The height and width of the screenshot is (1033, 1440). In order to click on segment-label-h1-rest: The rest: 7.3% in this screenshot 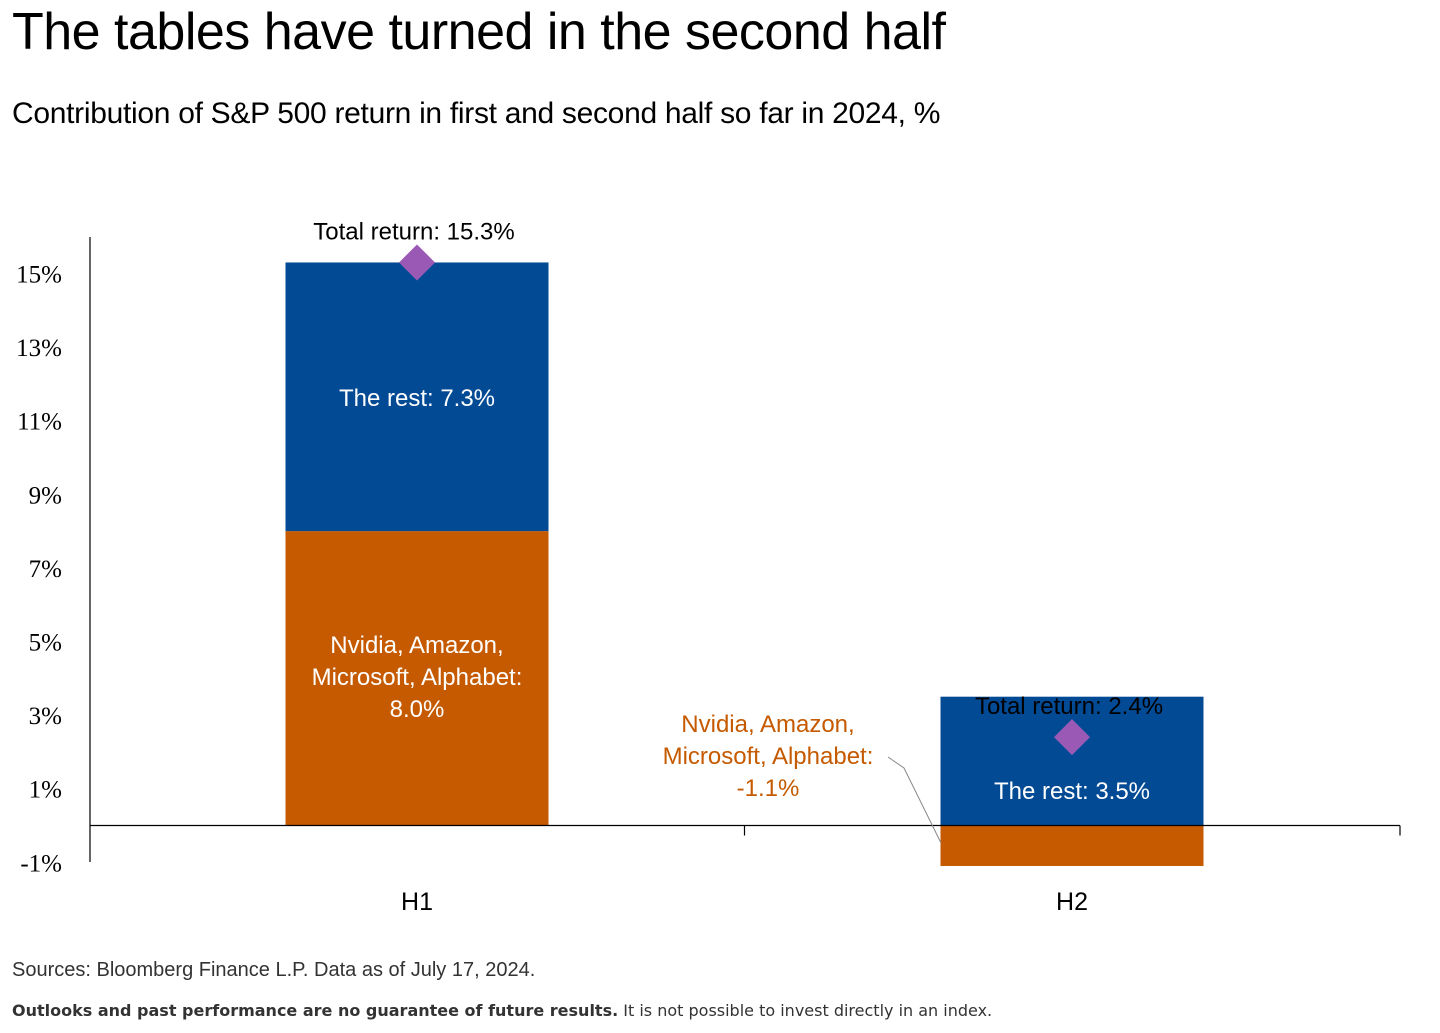, I will do `click(417, 398)`.